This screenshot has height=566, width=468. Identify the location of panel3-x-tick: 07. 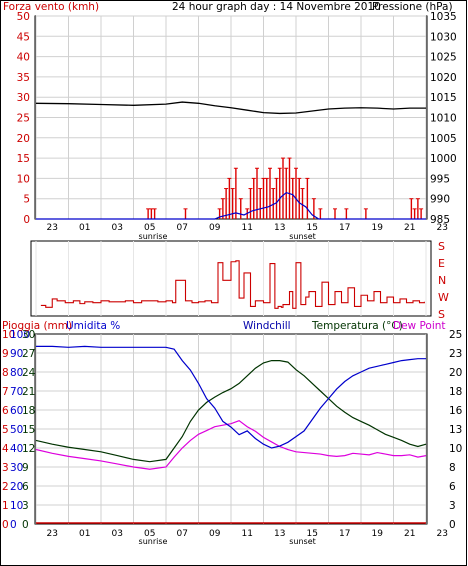
(182, 534).